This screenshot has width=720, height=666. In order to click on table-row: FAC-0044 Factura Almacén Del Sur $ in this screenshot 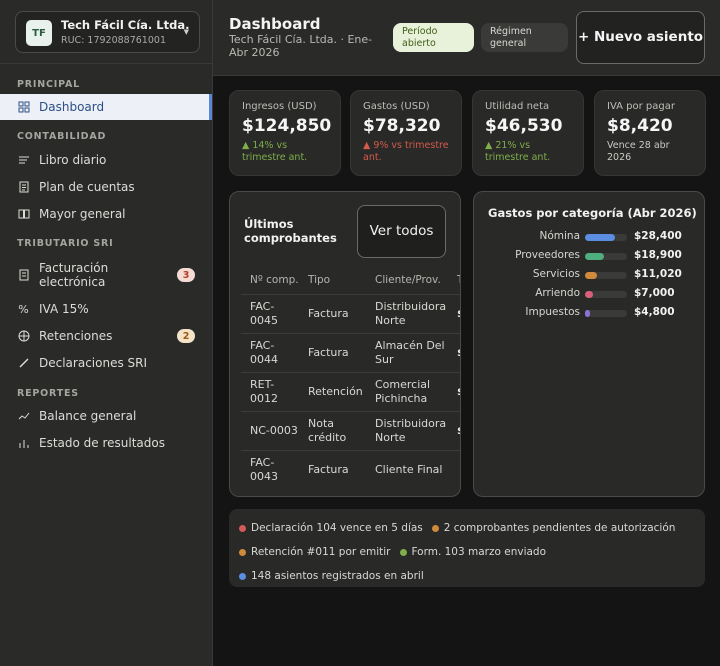, I will do `click(350, 352)`.